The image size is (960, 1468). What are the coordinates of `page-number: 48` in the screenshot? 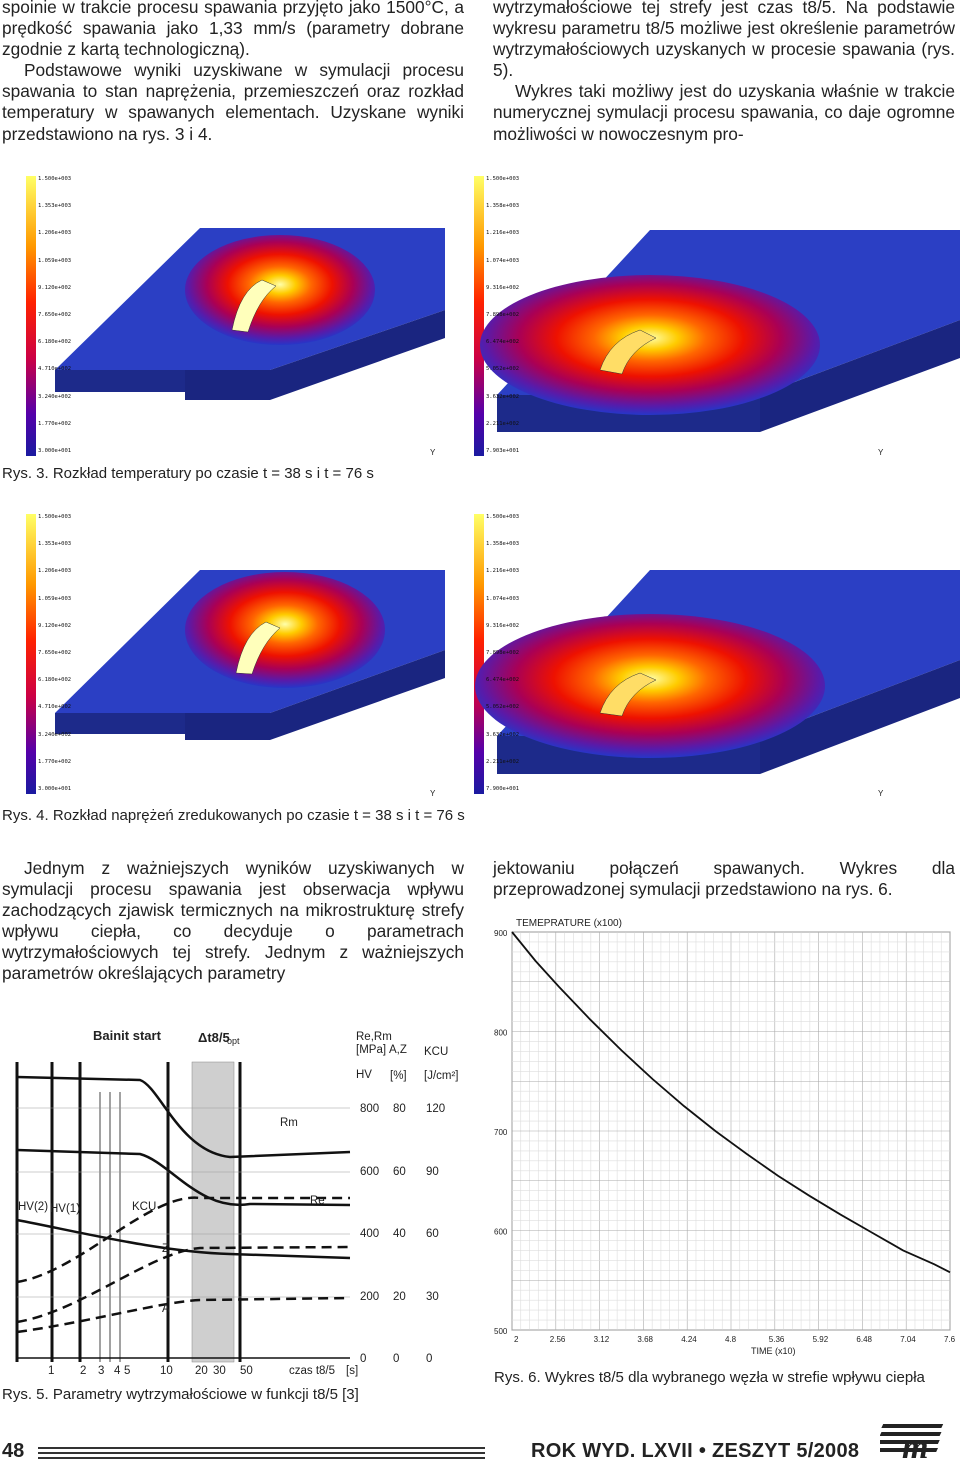 It's located at (13, 1451).